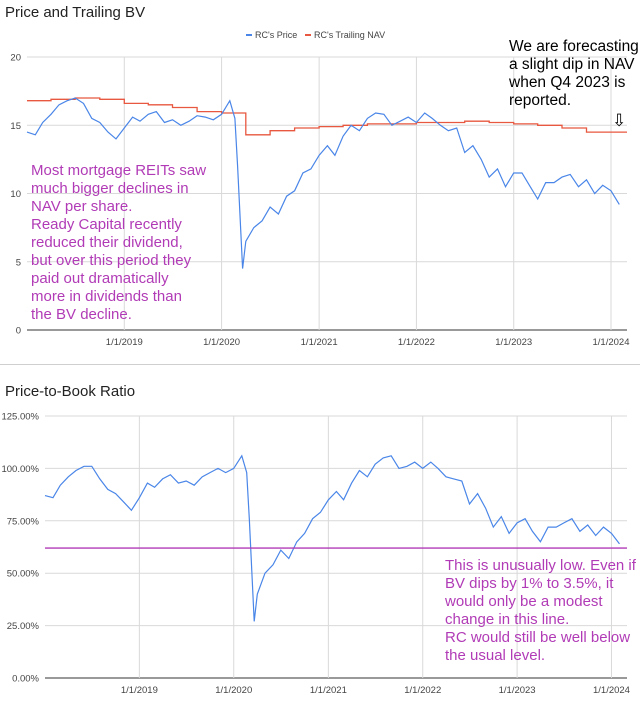 This screenshot has height=702, width=640. I want to click on c2-y-tick-label: 25.00%, so click(23, 626).